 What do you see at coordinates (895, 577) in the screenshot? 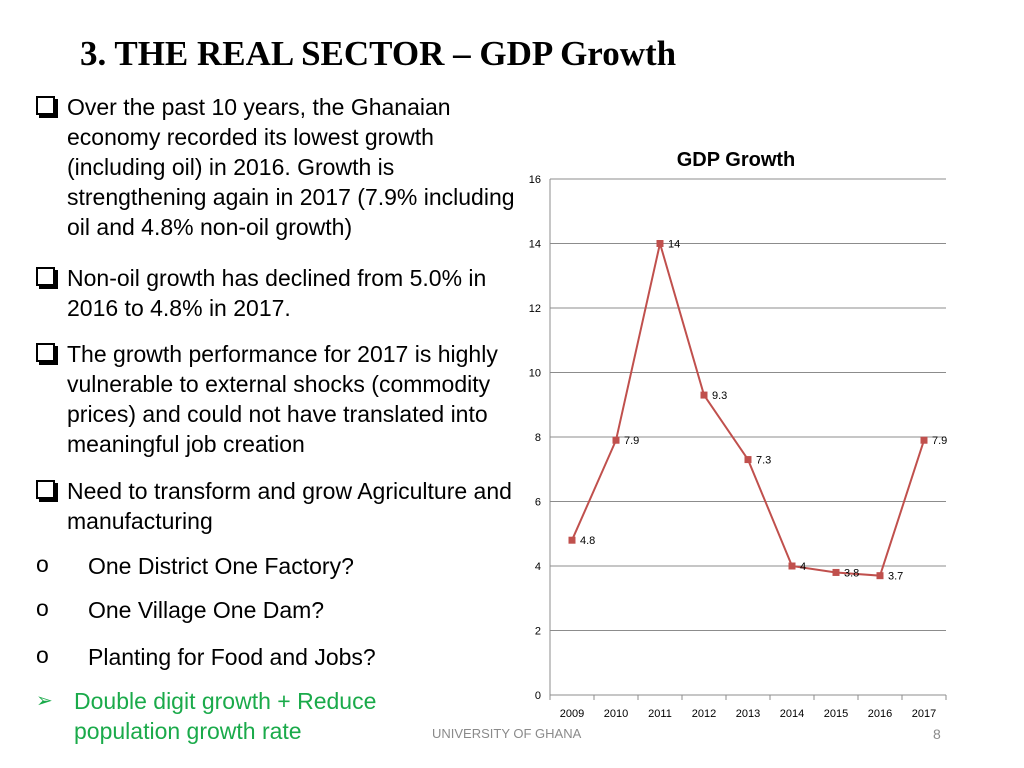
I see `data-label: 3.7` at bounding box center [895, 577].